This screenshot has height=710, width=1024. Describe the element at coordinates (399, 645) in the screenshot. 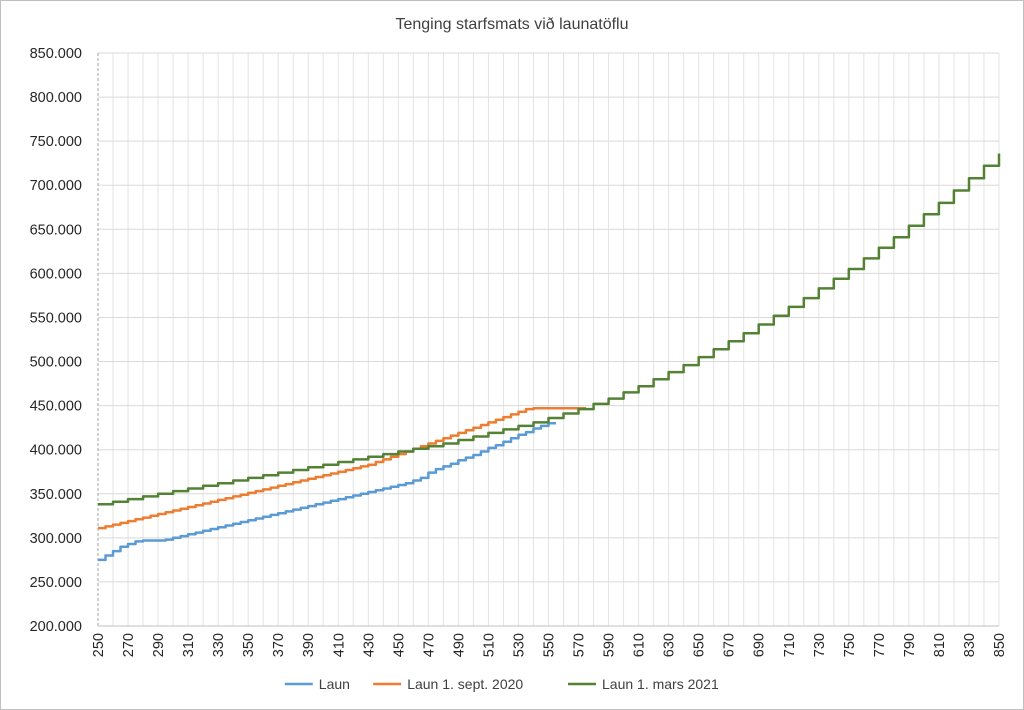

I see `x-tick-label: 450` at that location.